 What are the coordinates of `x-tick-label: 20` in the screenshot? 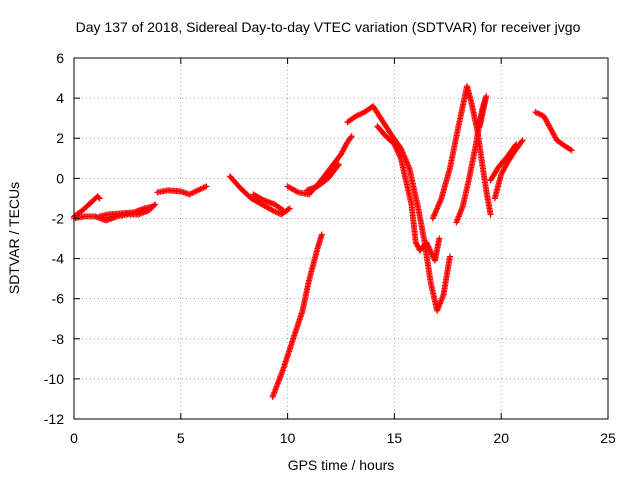 It's located at (501, 438).